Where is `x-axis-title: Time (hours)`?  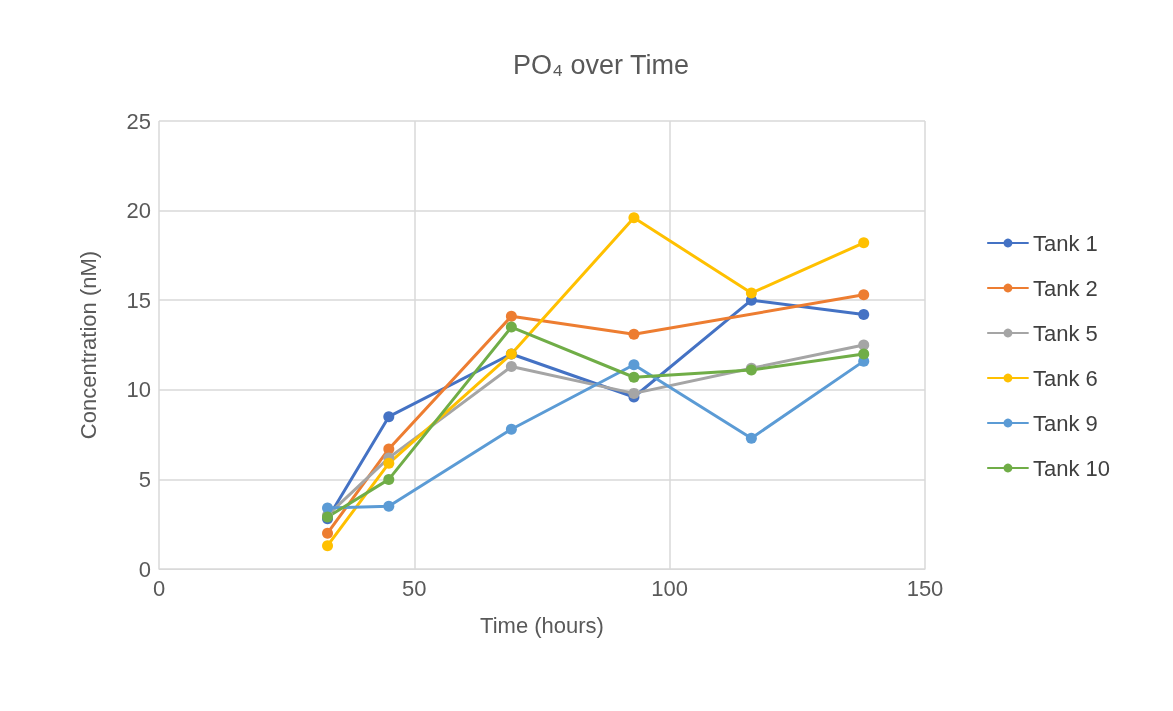 x-axis-title: Time (hours) is located at coordinates (542, 625).